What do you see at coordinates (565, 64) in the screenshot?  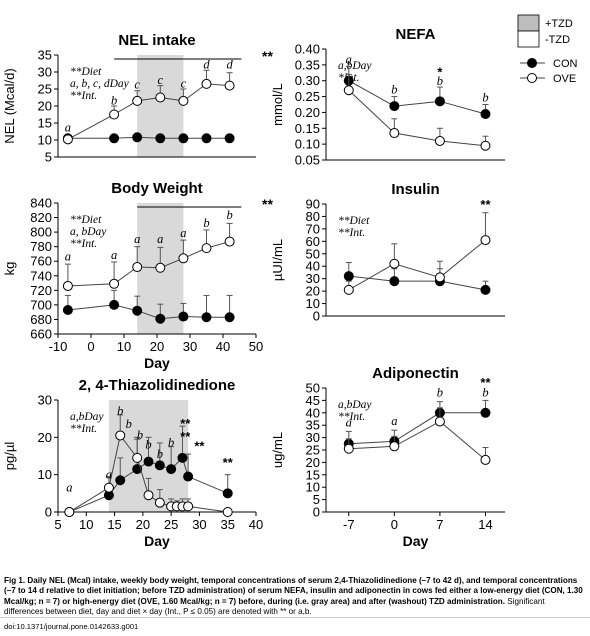 I see `legend-con-label: CON` at bounding box center [565, 64].